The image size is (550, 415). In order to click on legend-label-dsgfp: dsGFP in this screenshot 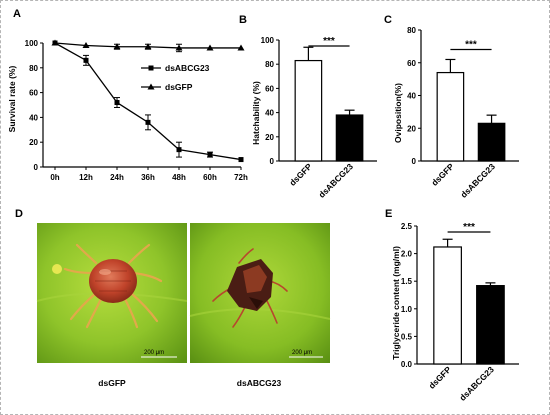, I will do `click(179, 87)`.